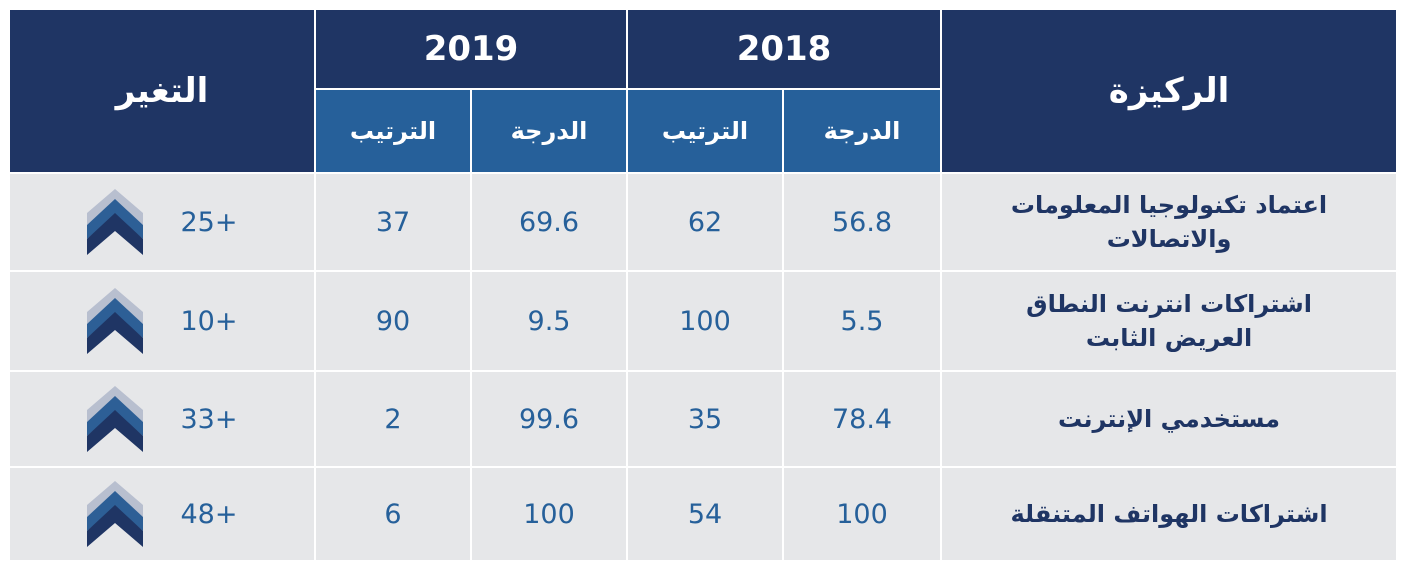 The height and width of the screenshot is (565, 1404). Describe the element at coordinates (393, 514) in the screenshot. I see `rank-cell: 6` at that location.